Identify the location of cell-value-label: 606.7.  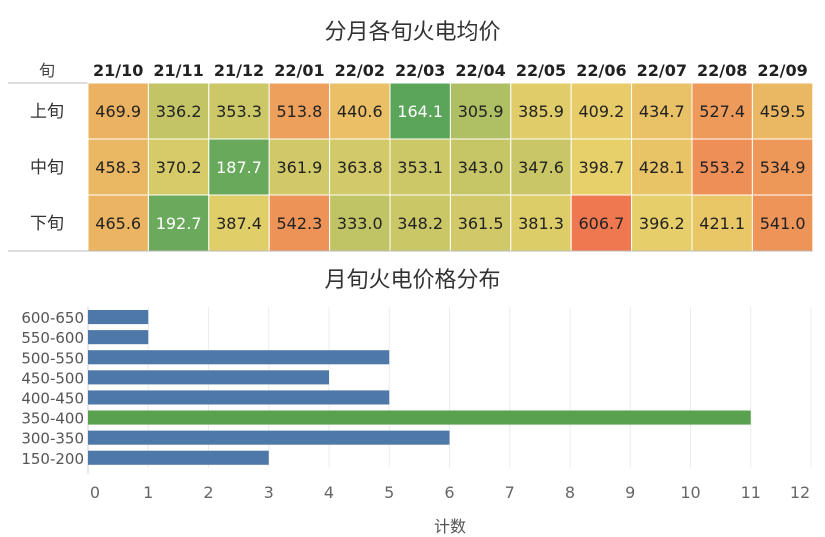
(601, 223).